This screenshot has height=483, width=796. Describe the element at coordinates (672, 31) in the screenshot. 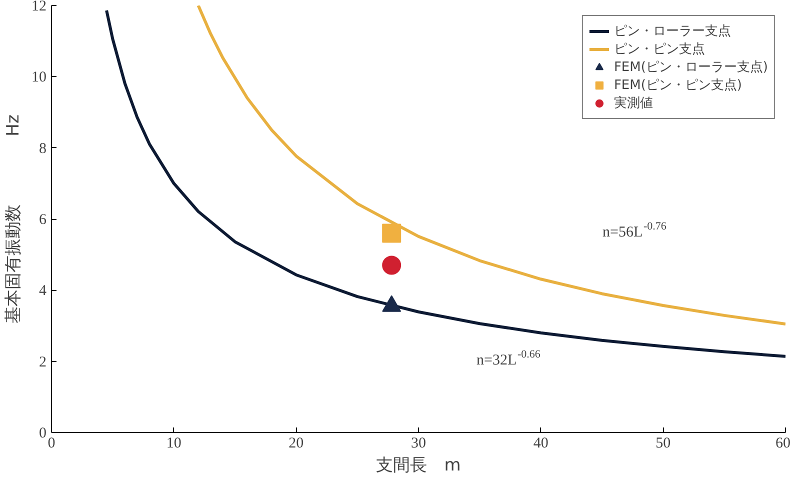

I see `legend-label: ピン・ローラー支点` at that location.